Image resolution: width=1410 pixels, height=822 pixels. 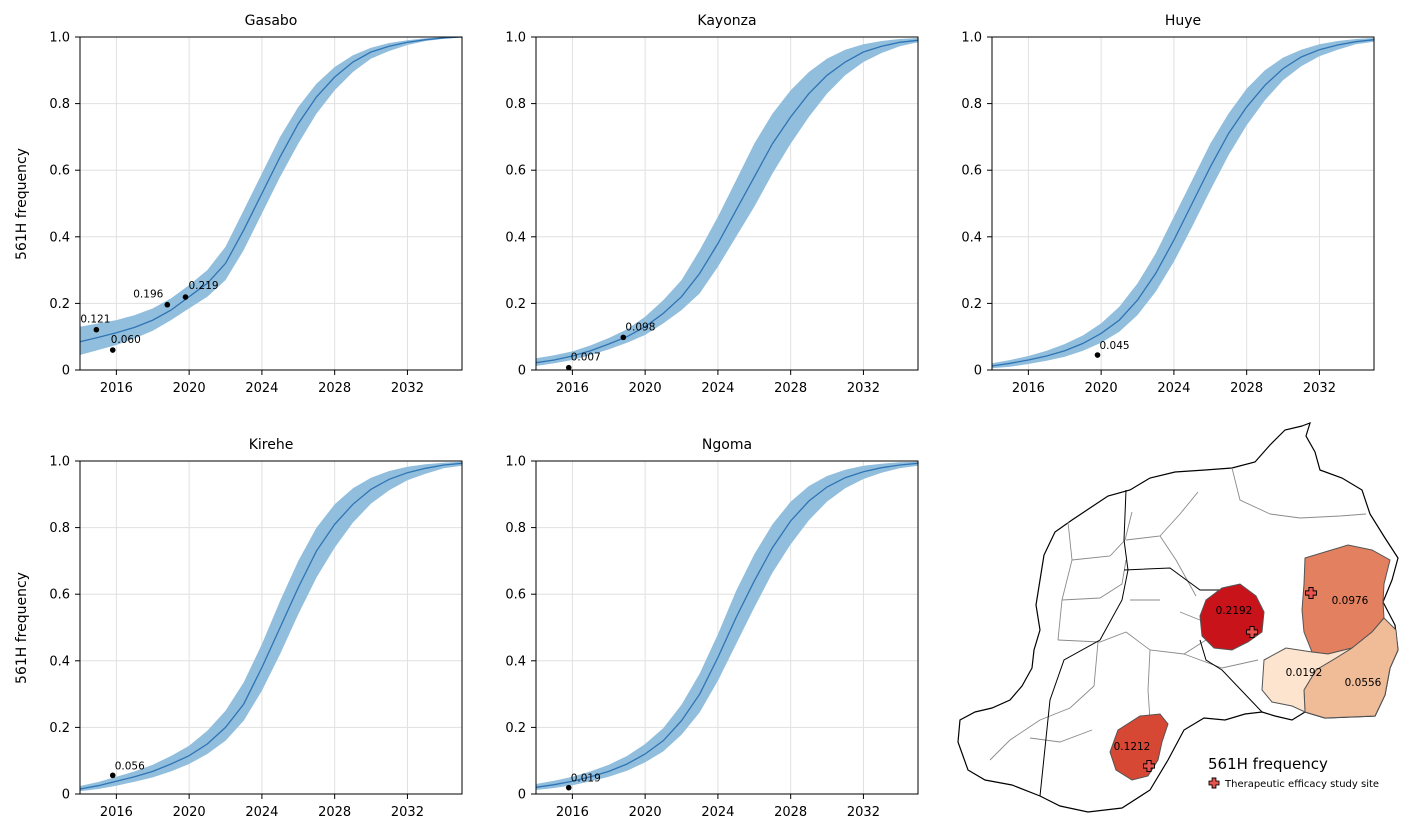 I want to click on district-label-kayonza: 0.0976, so click(x=1350, y=601).